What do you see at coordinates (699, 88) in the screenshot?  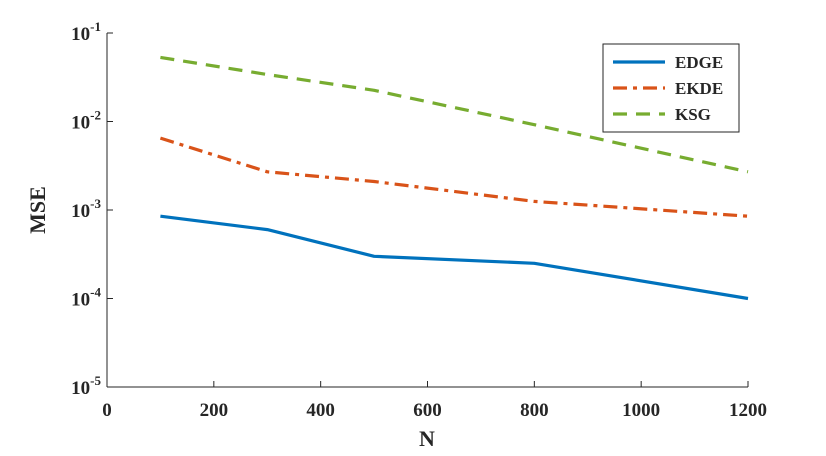 I see `legend-label-ekde: EKDE` at bounding box center [699, 88].